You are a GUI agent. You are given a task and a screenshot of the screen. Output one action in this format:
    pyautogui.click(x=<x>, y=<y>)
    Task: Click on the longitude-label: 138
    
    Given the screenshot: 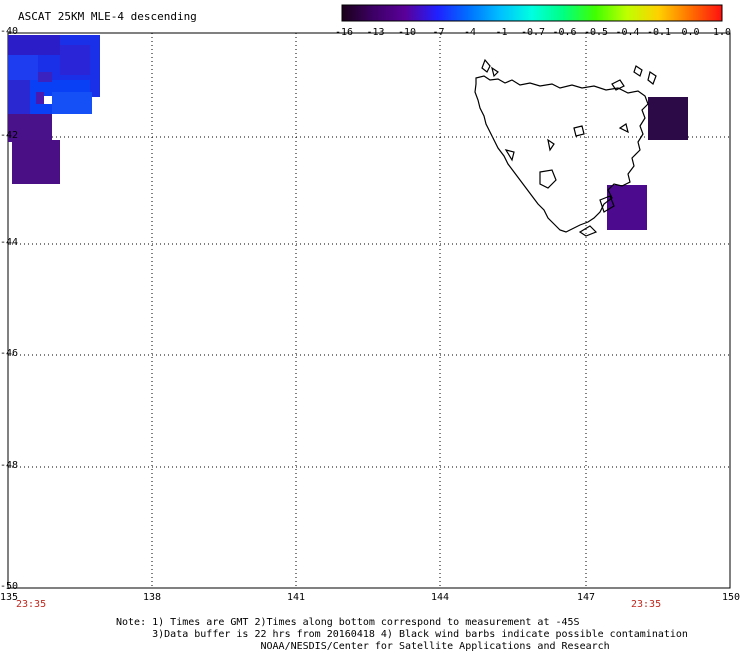 What is the action you would take?
    pyautogui.click(x=152, y=597)
    